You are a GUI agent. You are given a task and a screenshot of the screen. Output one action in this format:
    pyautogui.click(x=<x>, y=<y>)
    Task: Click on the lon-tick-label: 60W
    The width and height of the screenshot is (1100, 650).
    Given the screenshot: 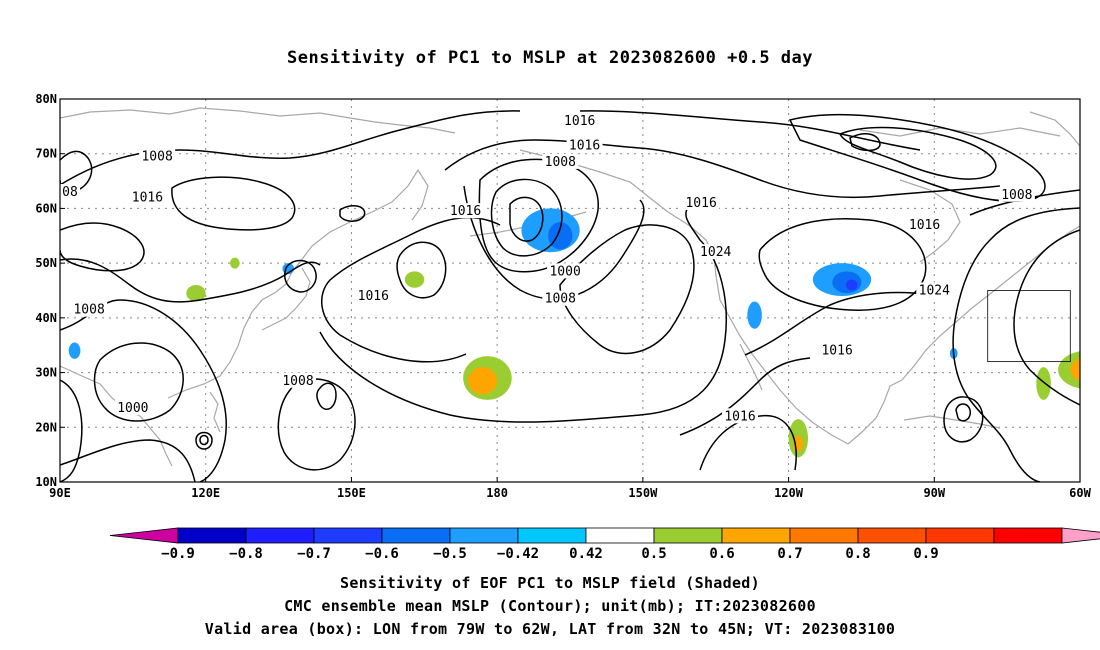 What is the action you would take?
    pyautogui.click(x=1080, y=493)
    